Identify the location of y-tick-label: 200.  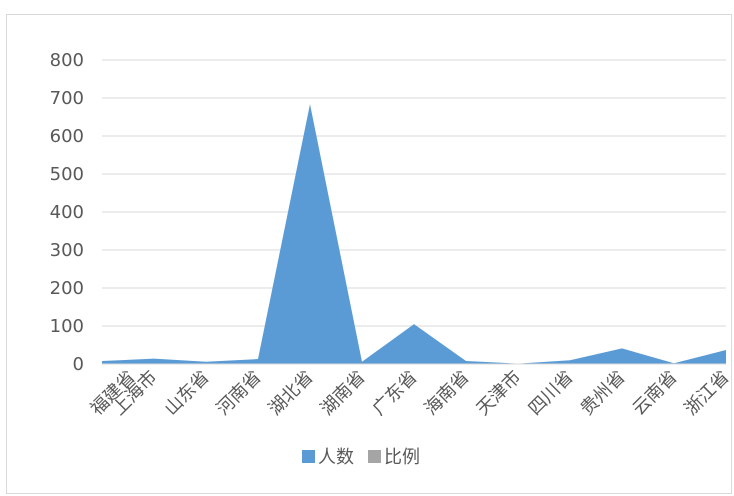
(67, 288).